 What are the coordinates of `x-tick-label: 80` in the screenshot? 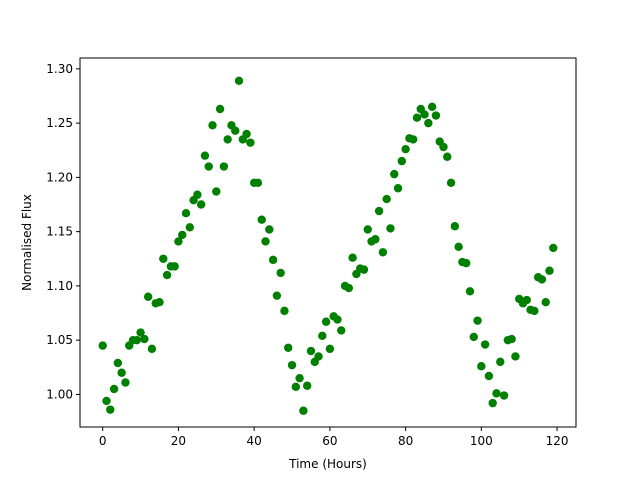 It's located at (405, 441).